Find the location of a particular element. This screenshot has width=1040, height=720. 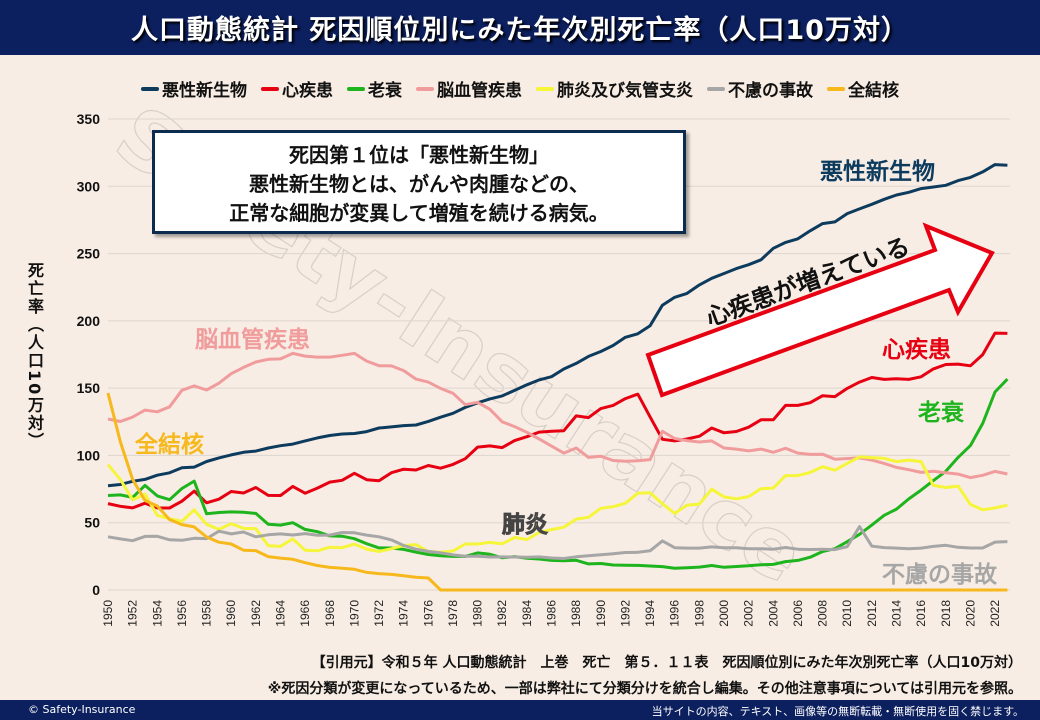

x-tick-label: 2012 is located at coordinates (872, 613).